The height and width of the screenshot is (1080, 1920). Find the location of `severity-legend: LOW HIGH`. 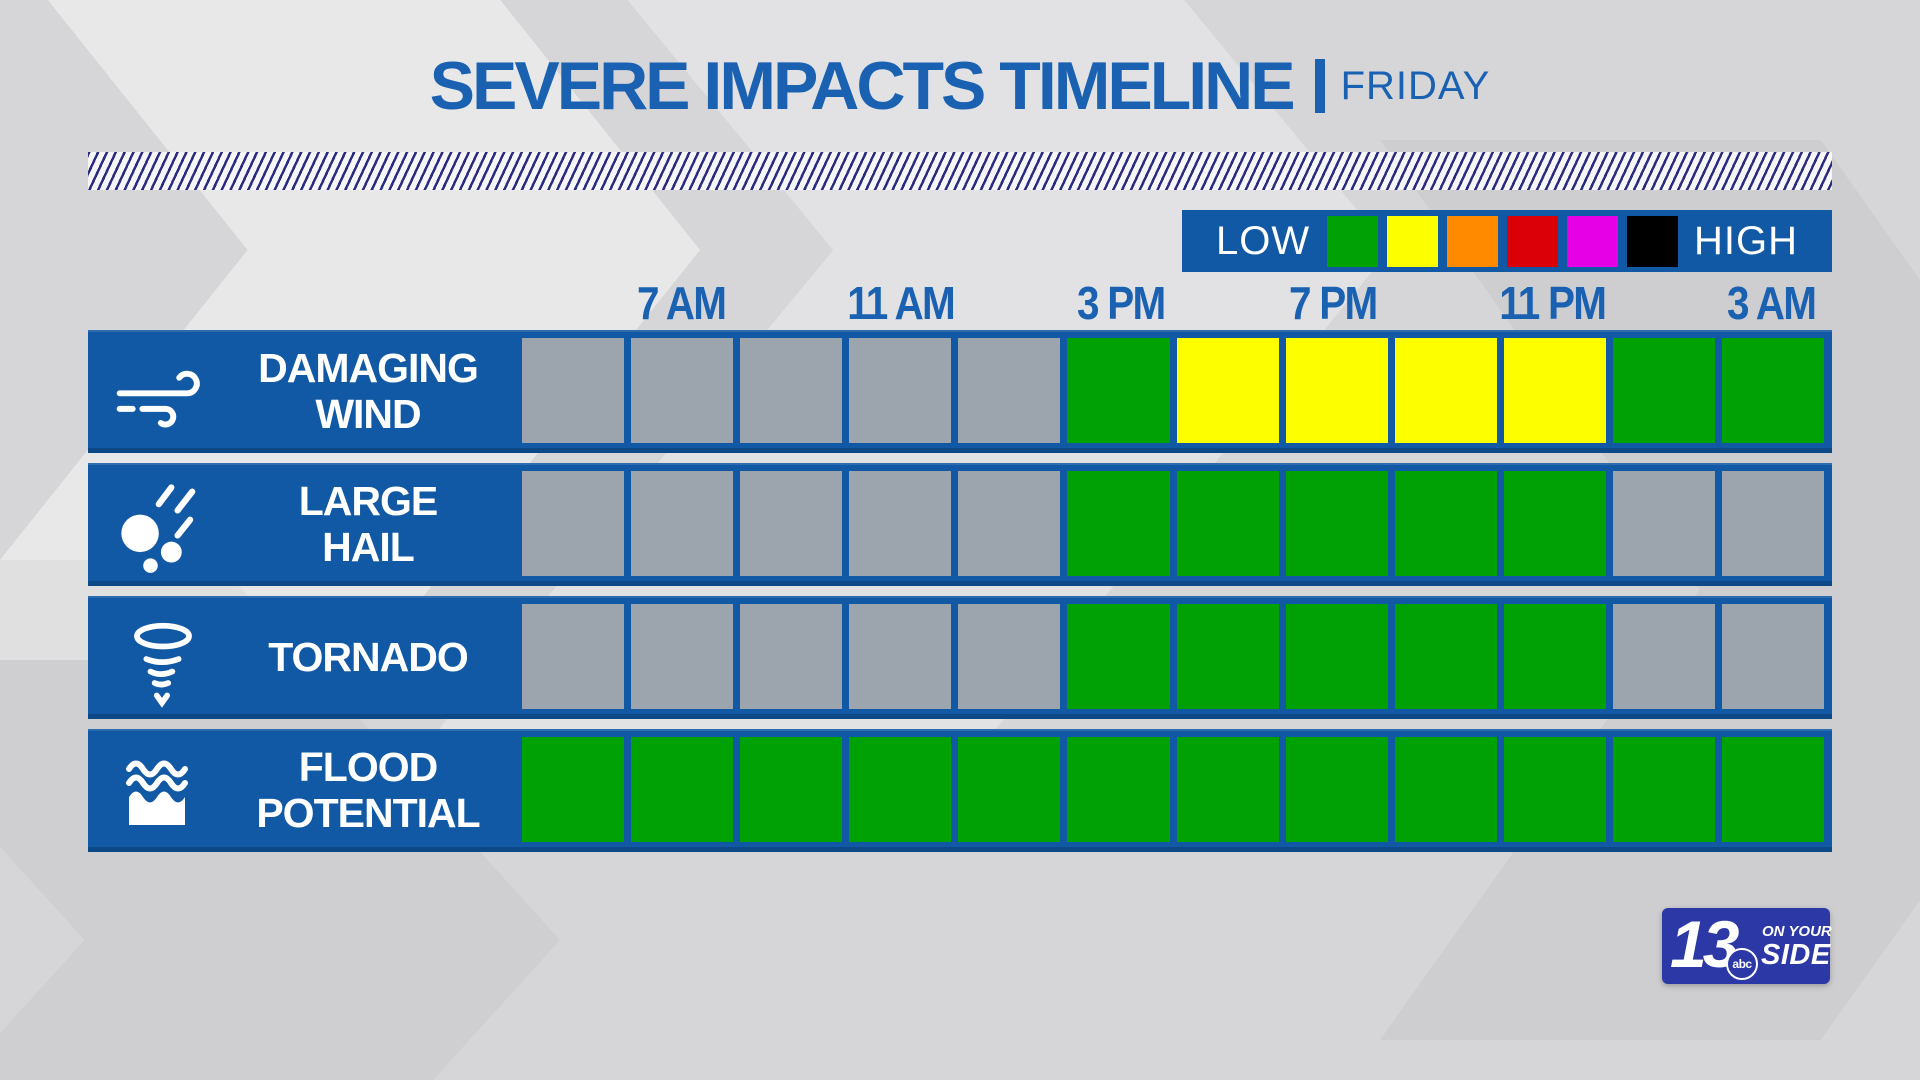

severity-legend: LOW HIGH is located at coordinates (1507, 241).